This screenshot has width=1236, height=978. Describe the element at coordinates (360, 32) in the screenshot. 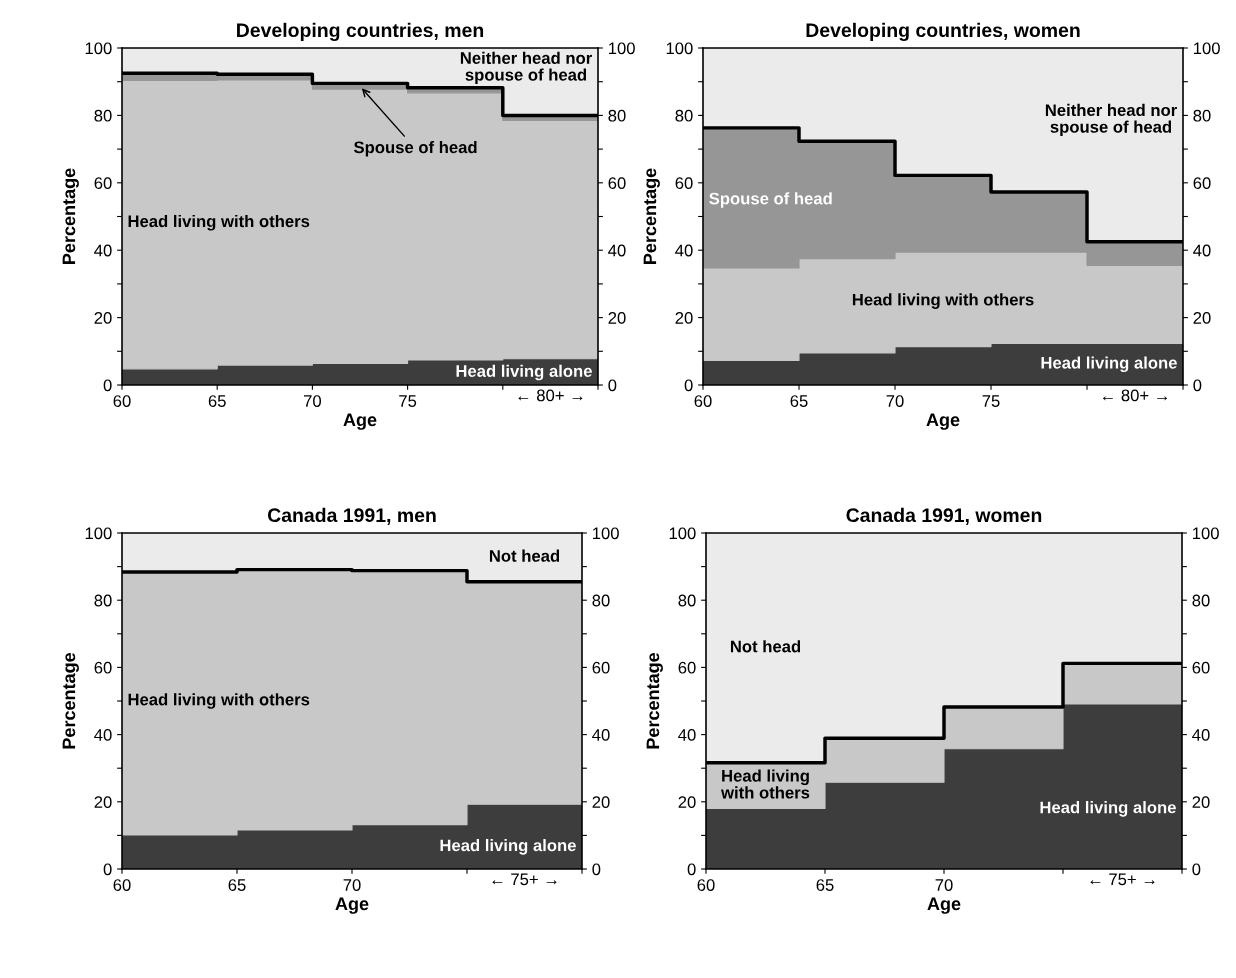

I see `chart-title: Developing countries, men` at that location.